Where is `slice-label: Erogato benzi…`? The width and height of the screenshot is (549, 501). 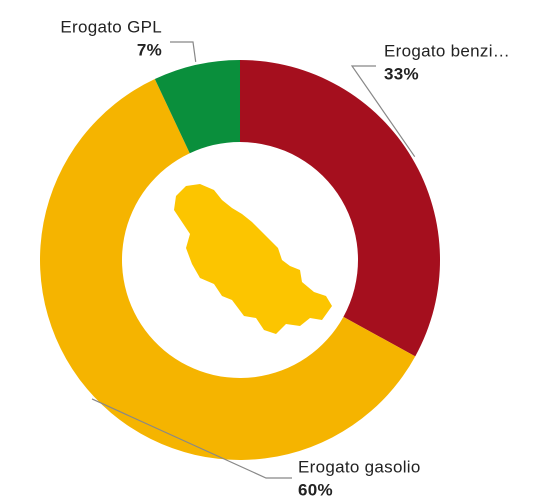
slice-label: Erogato benzi… is located at coordinates (447, 50).